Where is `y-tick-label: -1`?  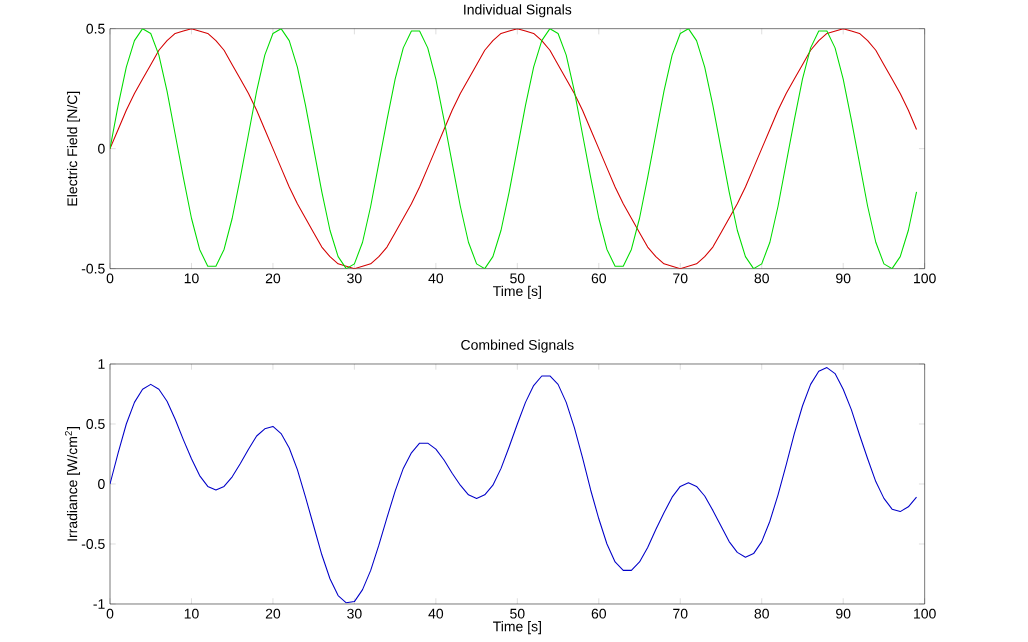 y-tick-label: -1 is located at coordinates (99, 604).